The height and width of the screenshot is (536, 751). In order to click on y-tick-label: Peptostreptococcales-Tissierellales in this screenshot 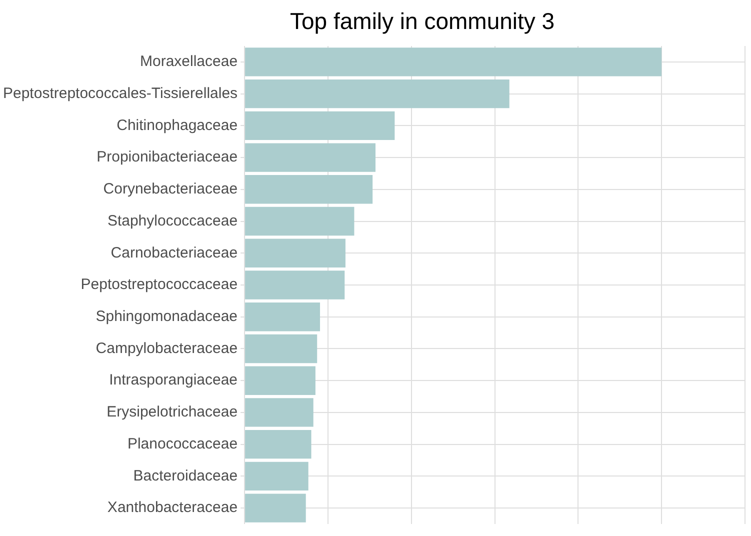, I will do `click(120, 93)`.